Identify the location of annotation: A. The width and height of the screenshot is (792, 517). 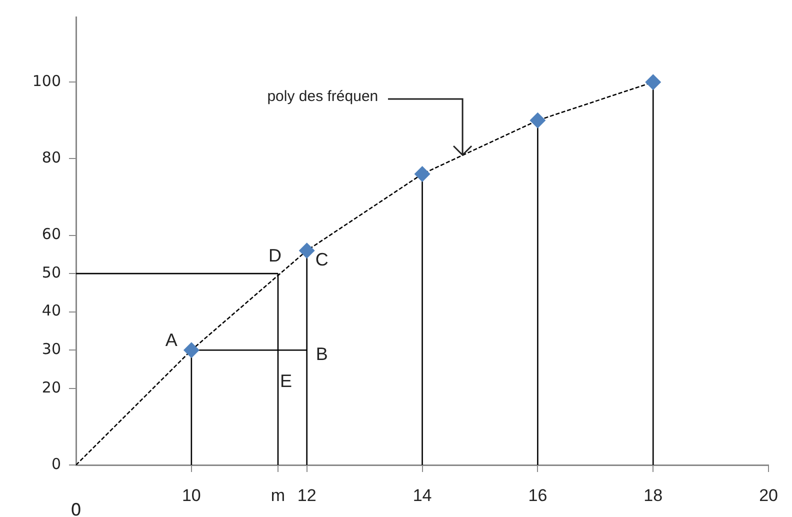
(171, 340).